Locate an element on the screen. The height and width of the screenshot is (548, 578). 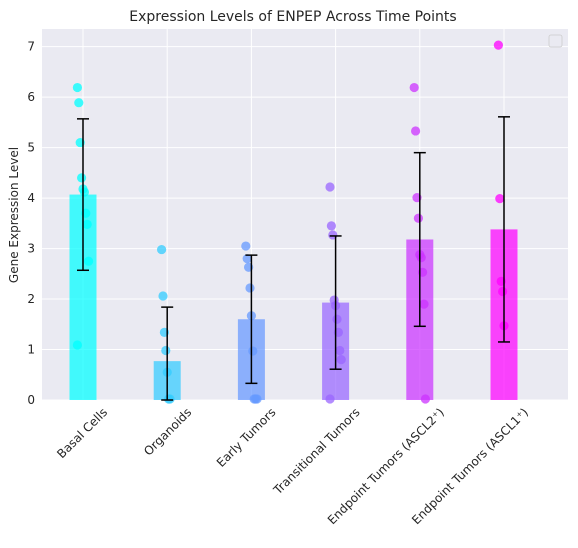
y-axis-title: Gene Expression Level is located at coordinates (14, 215).